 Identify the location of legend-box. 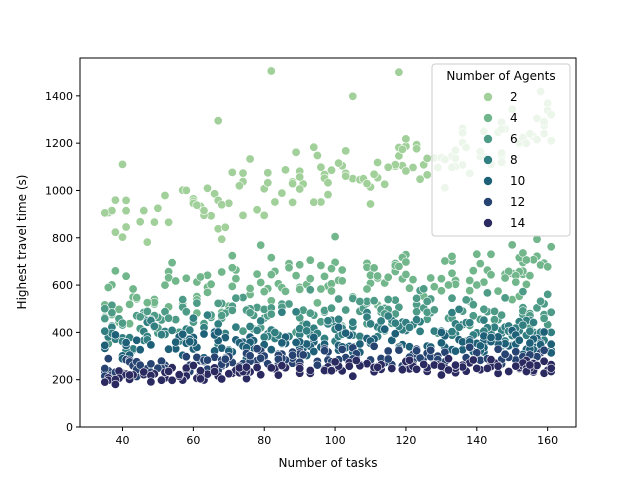
(501, 150).